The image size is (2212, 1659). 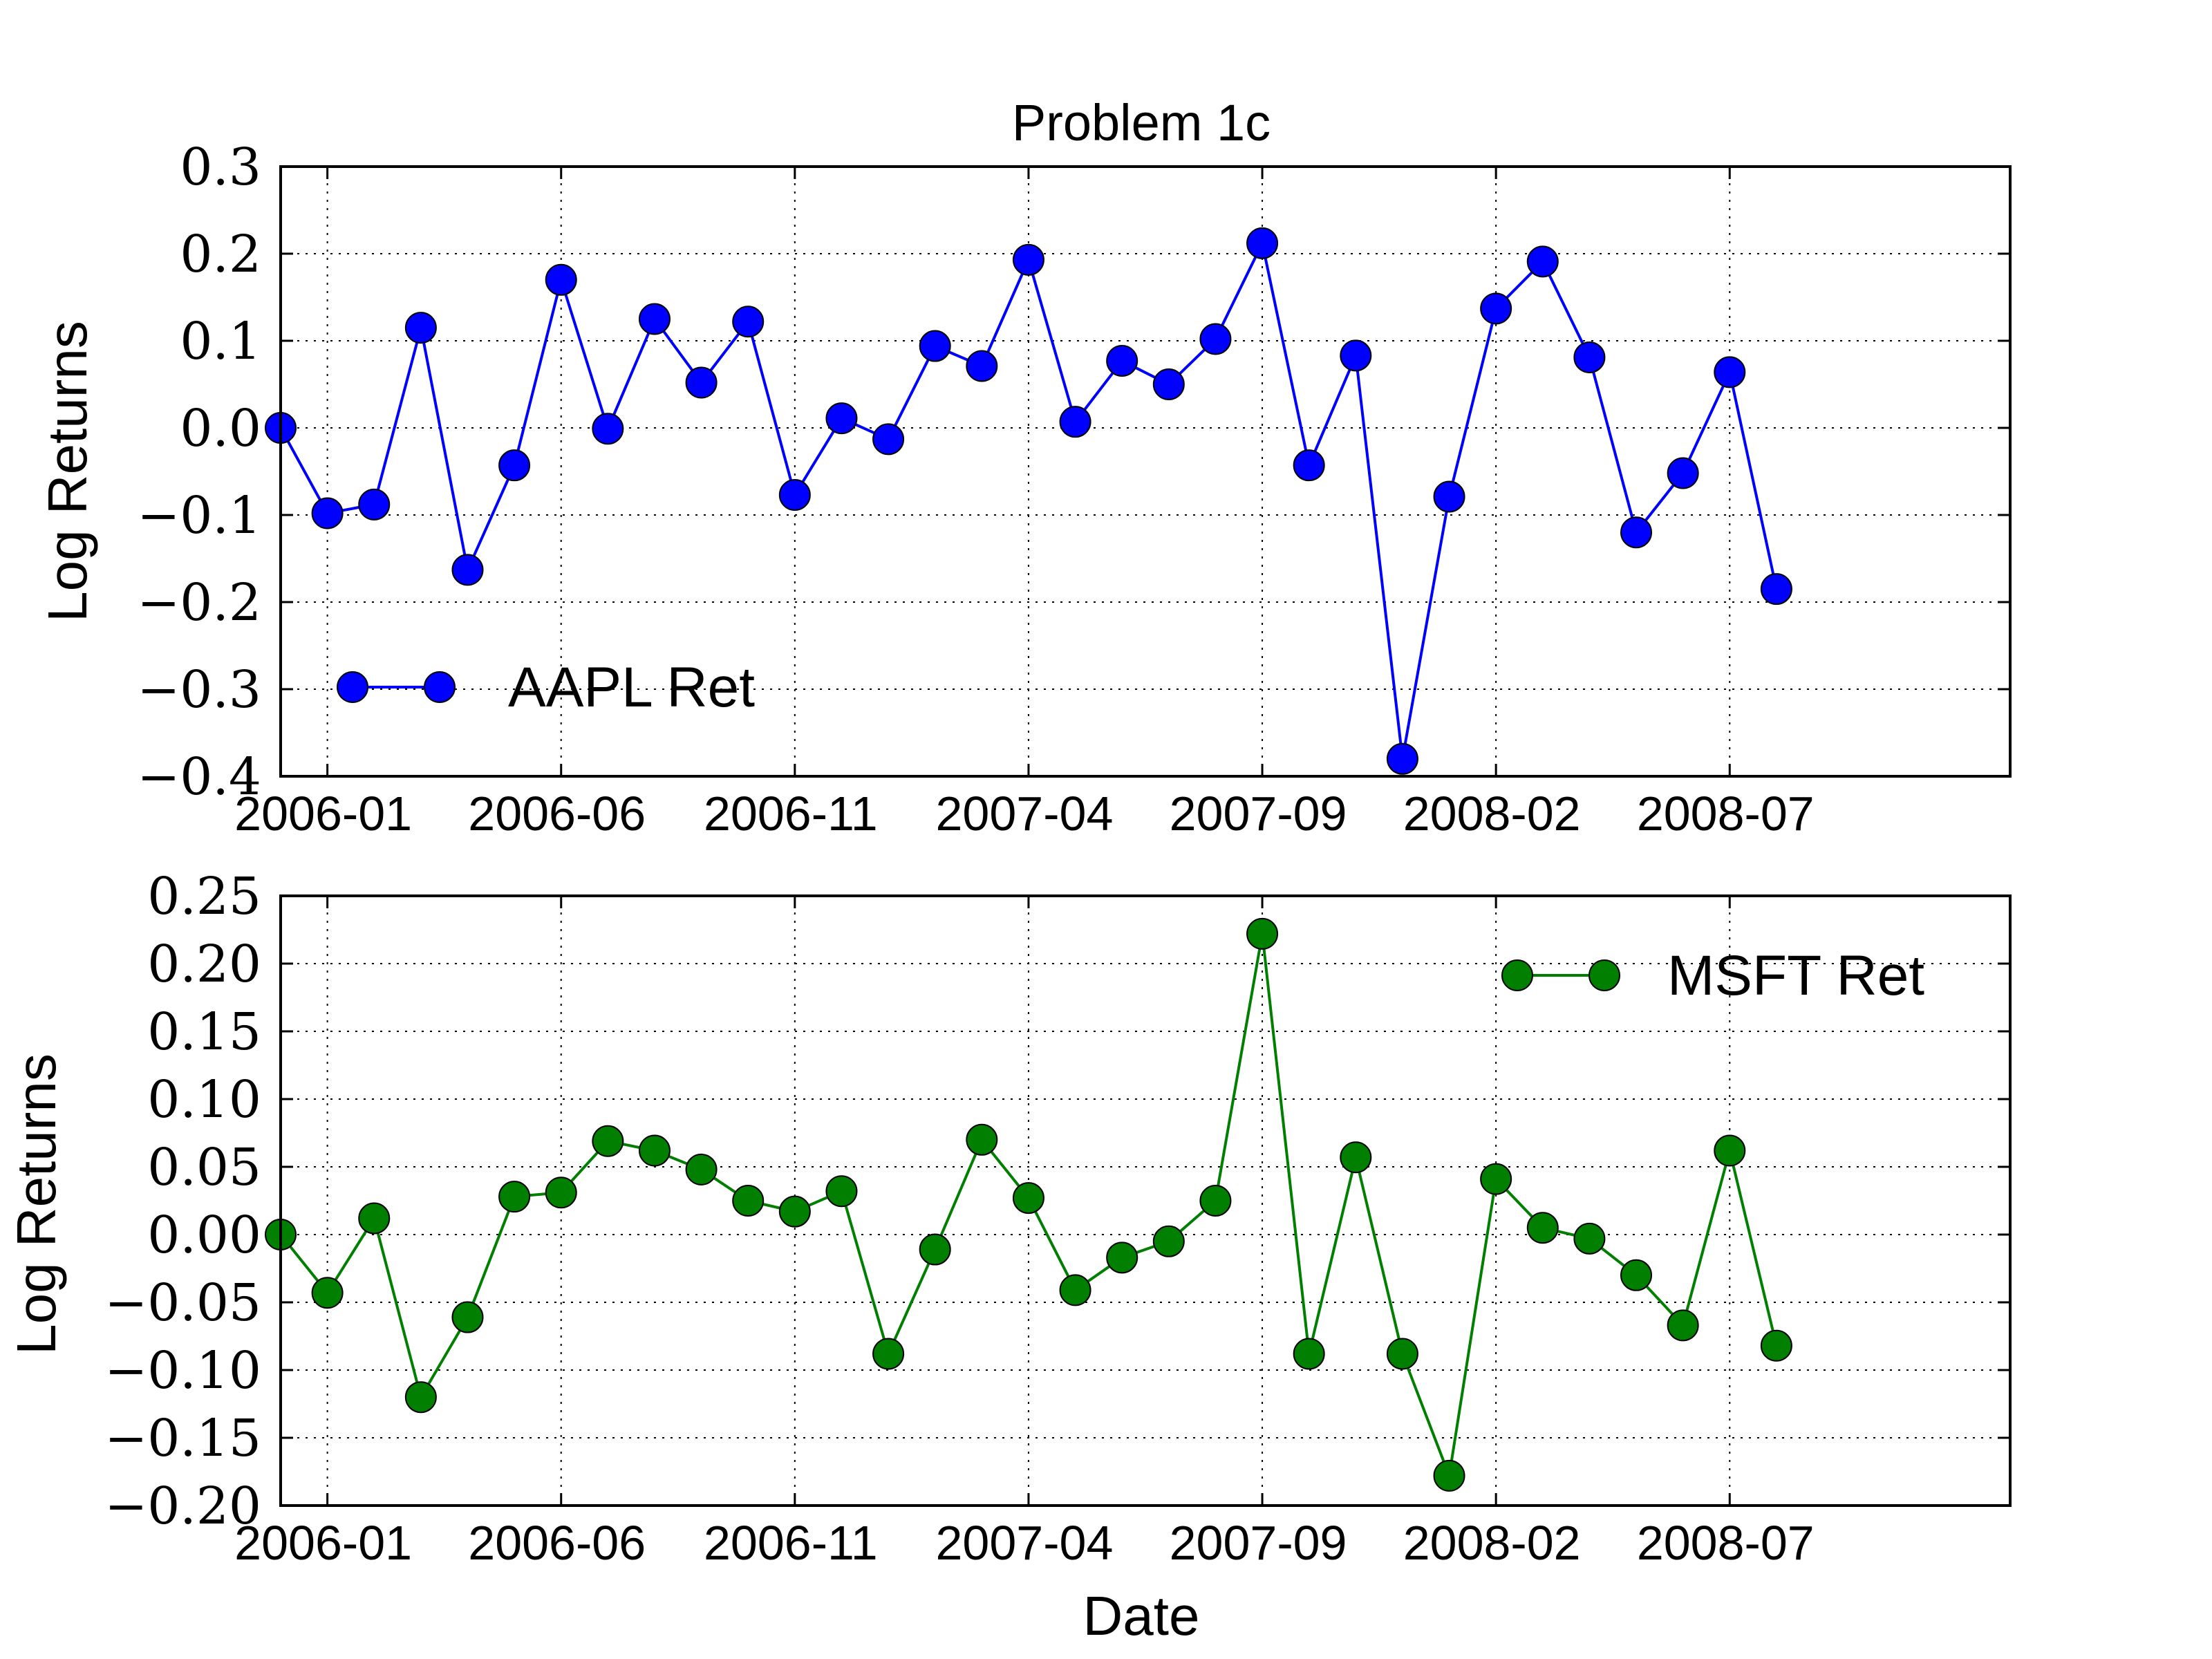 I want to click on y-tick-label: 0.10, so click(x=204, y=1100).